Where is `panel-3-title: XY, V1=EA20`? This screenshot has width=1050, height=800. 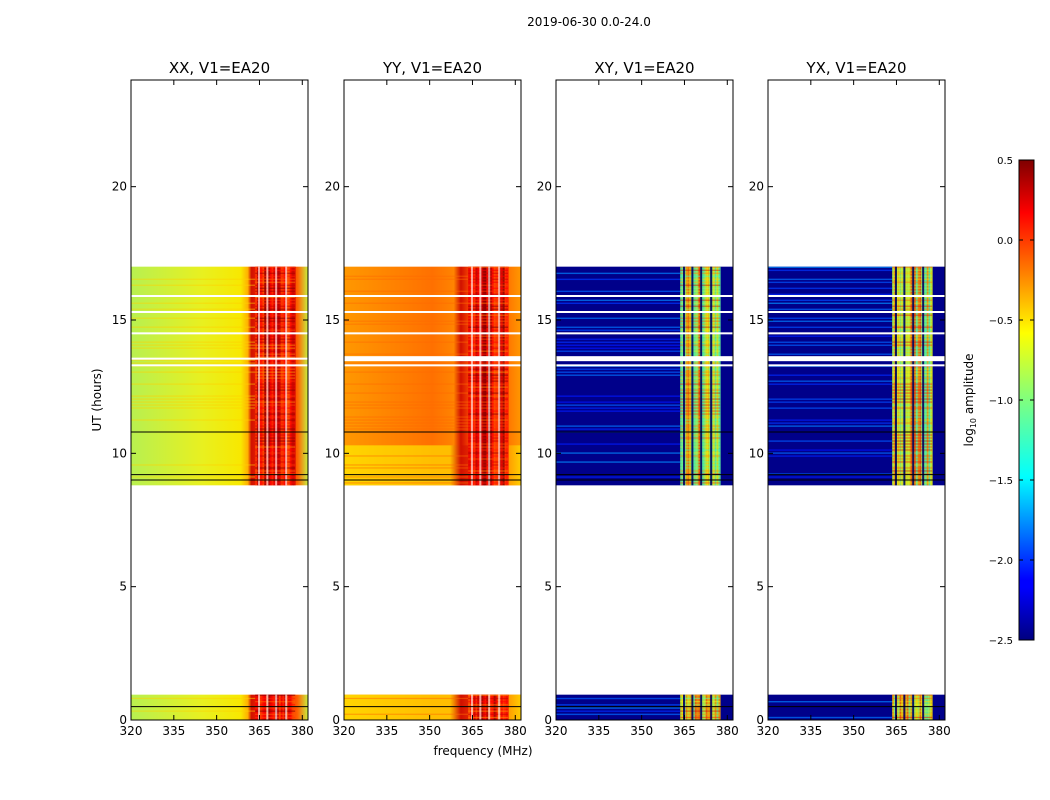
panel-3-title: XY, V1=EA20 is located at coordinates (644, 68).